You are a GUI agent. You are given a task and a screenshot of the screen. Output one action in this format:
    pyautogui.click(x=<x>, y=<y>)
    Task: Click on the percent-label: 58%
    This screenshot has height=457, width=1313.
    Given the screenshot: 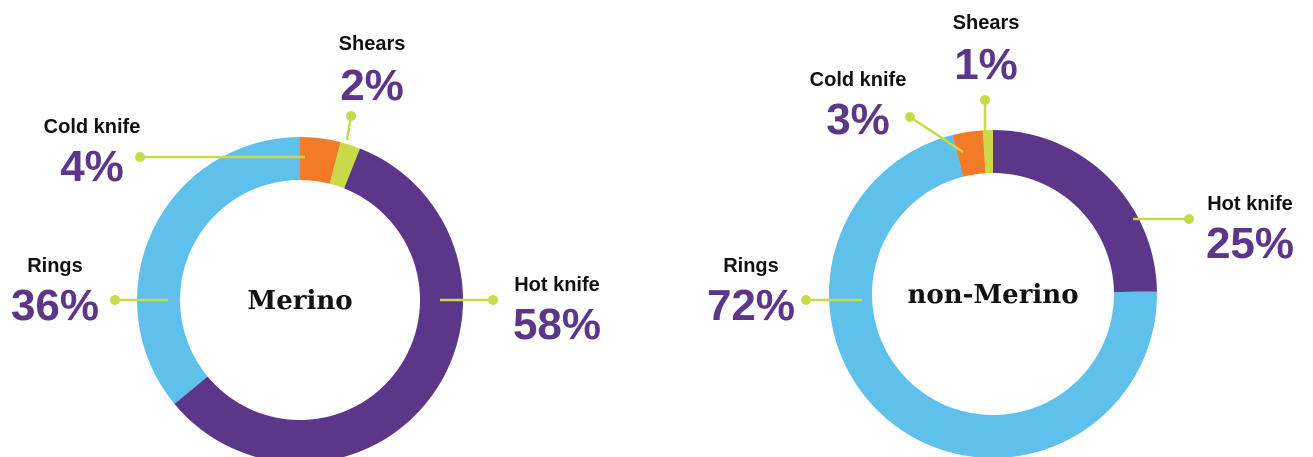 What is the action you would take?
    pyautogui.click(x=557, y=324)
    